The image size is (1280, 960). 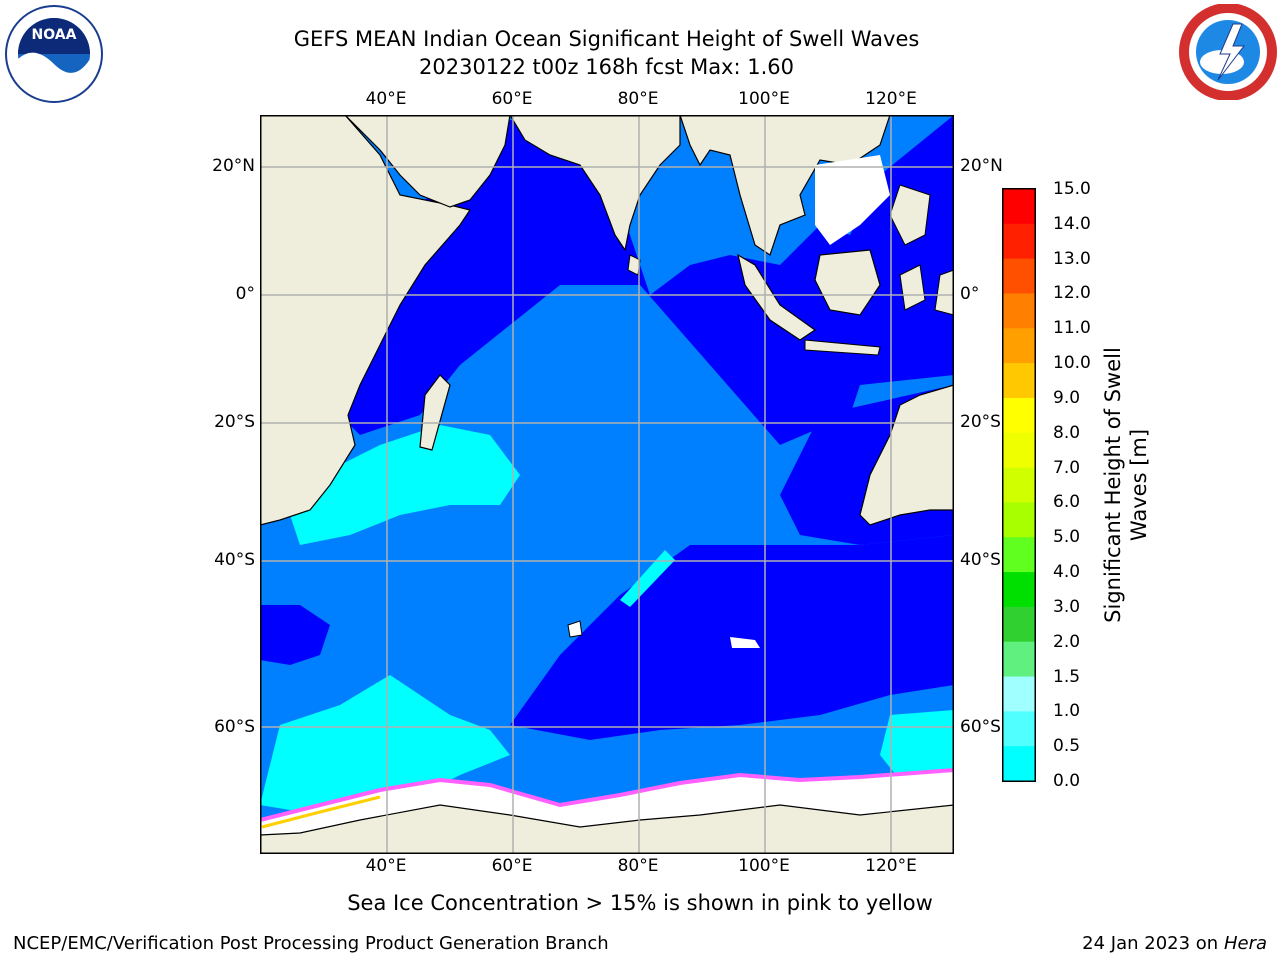 I want to click on colorbar-tick-label: 6.0, so click(x=1067, y=502).